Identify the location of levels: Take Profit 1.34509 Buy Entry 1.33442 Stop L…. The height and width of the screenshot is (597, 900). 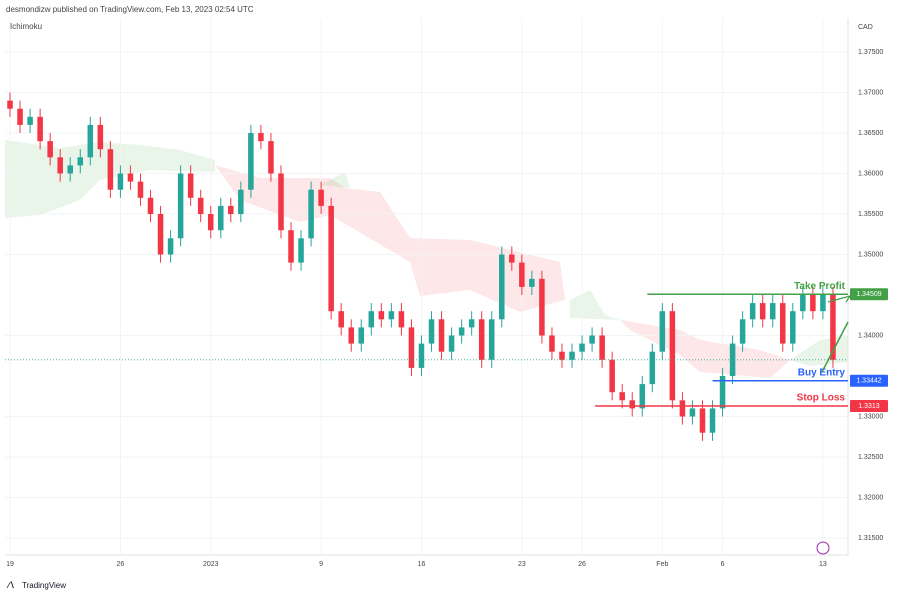
(741, 346).